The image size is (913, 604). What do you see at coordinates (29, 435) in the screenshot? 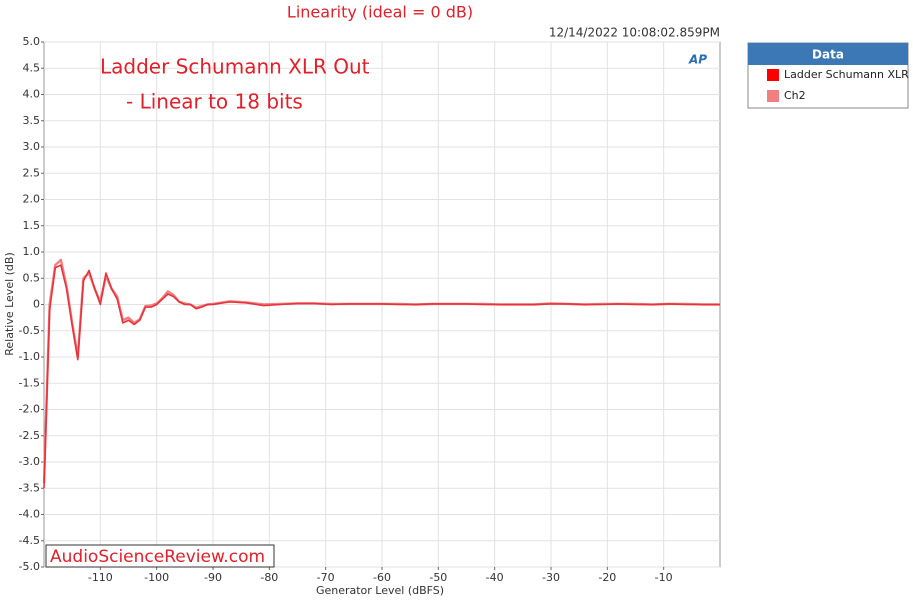
I see `y-tick-label: -2.5` at bounding box center [29, 435].